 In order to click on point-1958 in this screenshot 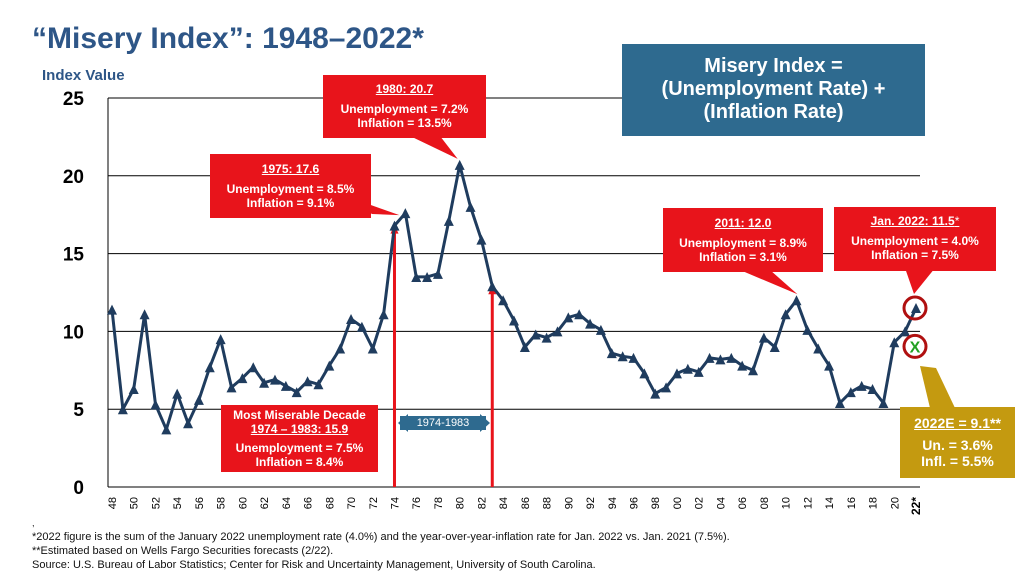, I will do `click(220, 339)`.